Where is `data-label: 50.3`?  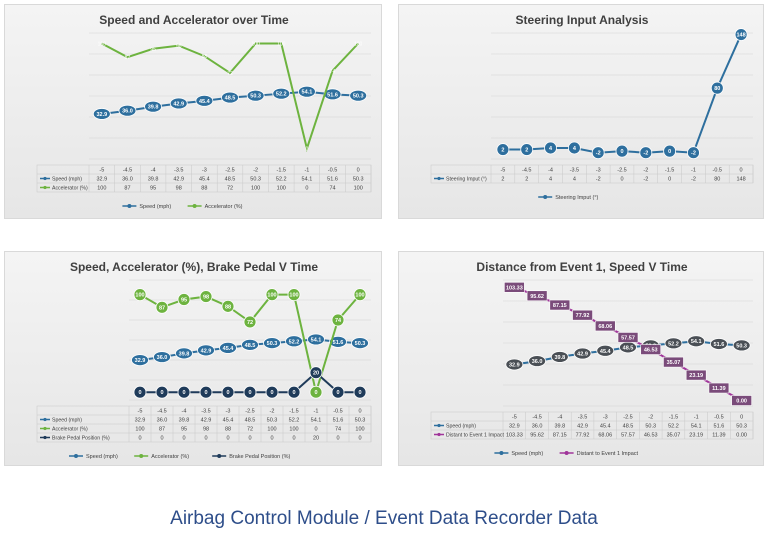
data-label: 50.3 is located at coordinates (272, 344).